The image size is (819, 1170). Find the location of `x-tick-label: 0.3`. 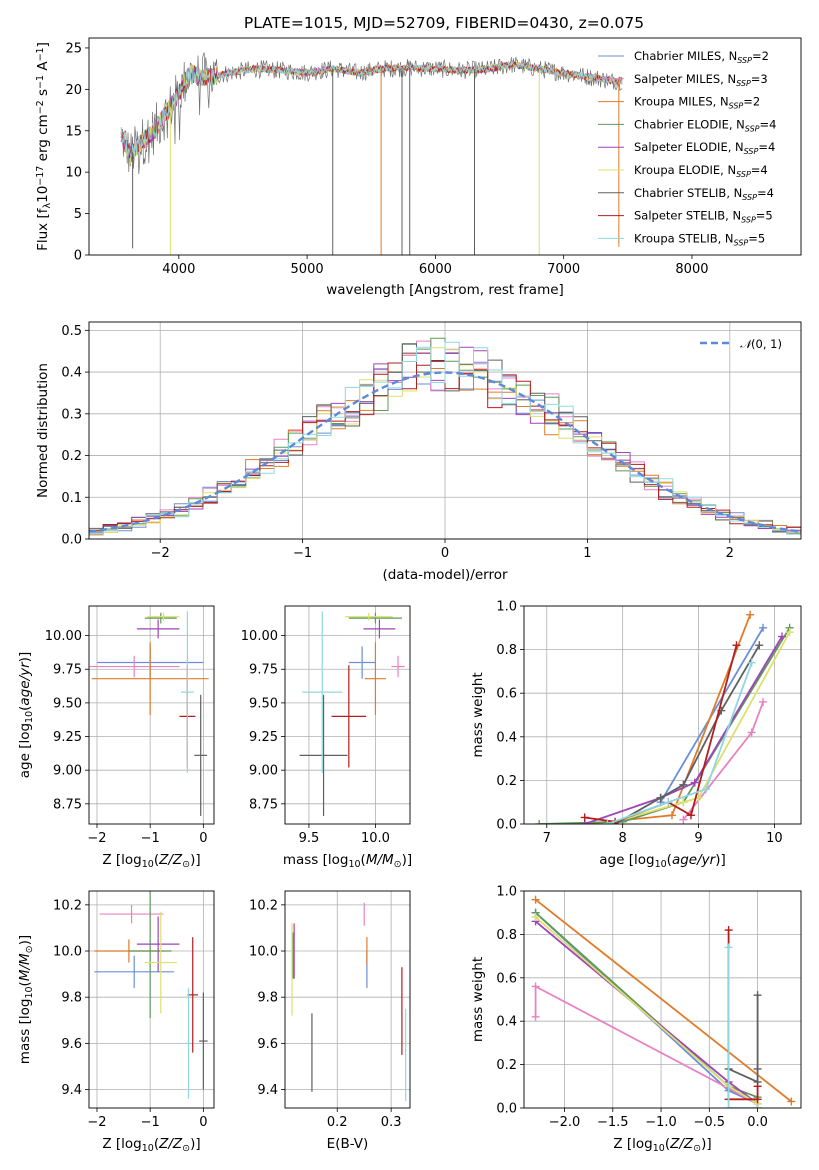

x-tick-label: 0.3 is located at coordinates (391, 1122).